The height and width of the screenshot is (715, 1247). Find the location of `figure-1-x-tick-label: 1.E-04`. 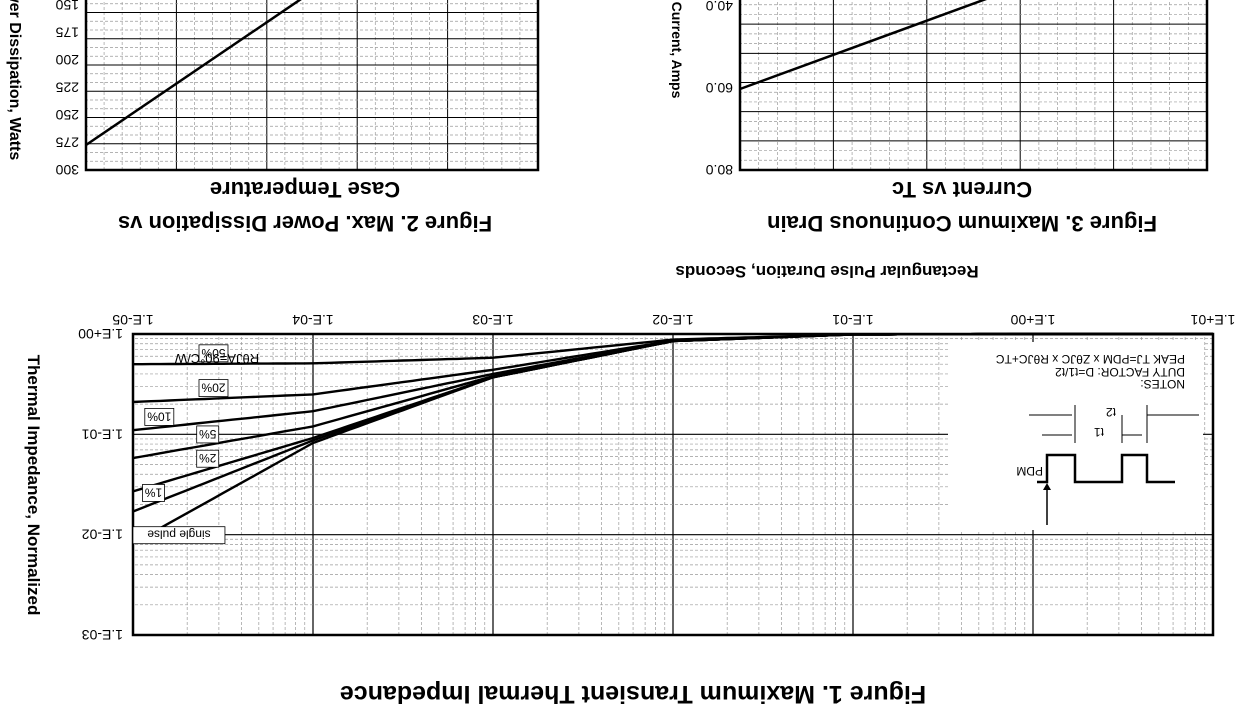

figure-1-x-tick-label: 1.E-04 is located at coordinates (312, 320).